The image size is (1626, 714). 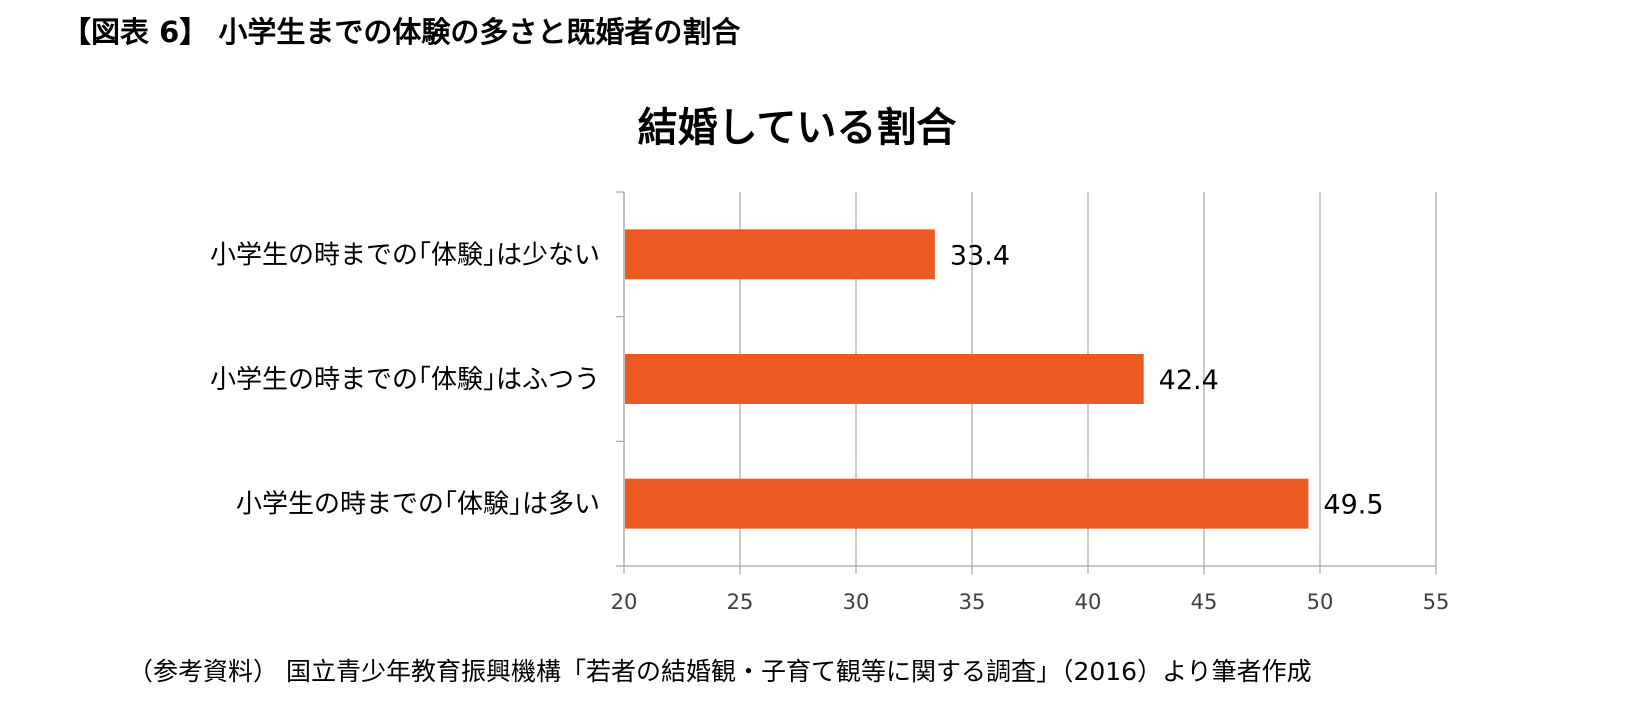 I want to click on chart-title: 結婚している割合, so click(x=797, y=128).